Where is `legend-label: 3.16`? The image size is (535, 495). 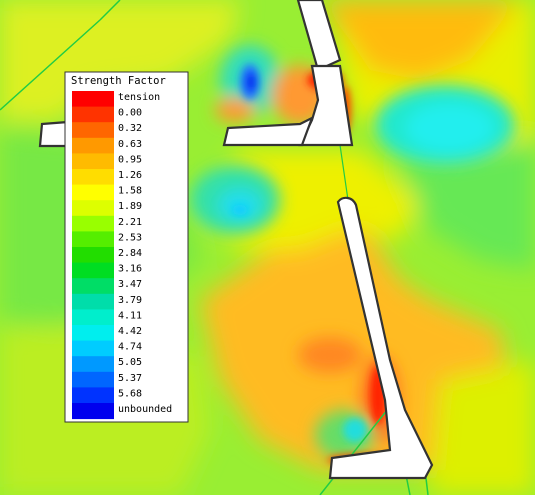 legend-label: 3.16 is located at coordinates (130, 269).